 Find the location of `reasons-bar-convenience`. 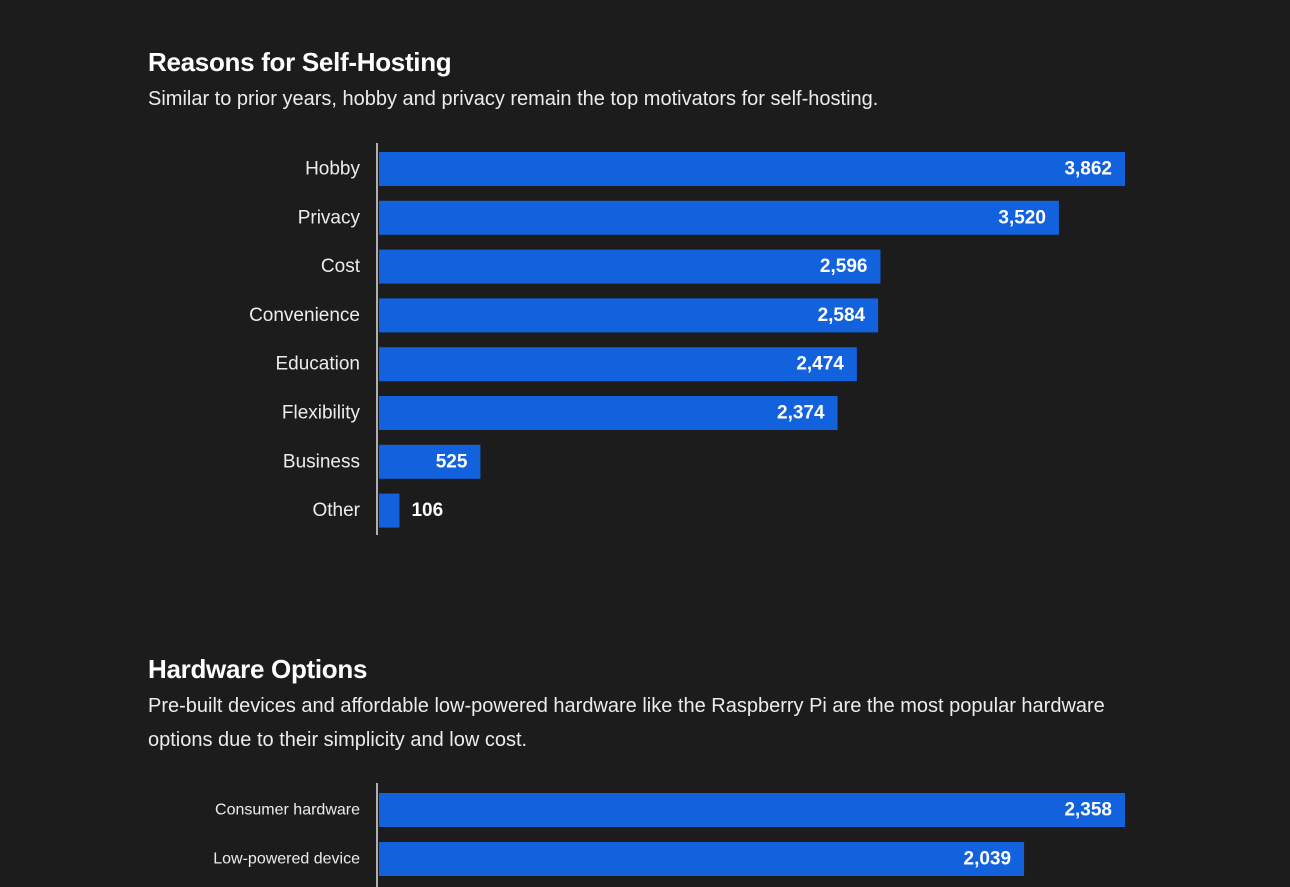

reasons-bar-convenience is located at coordinates (629, 315).